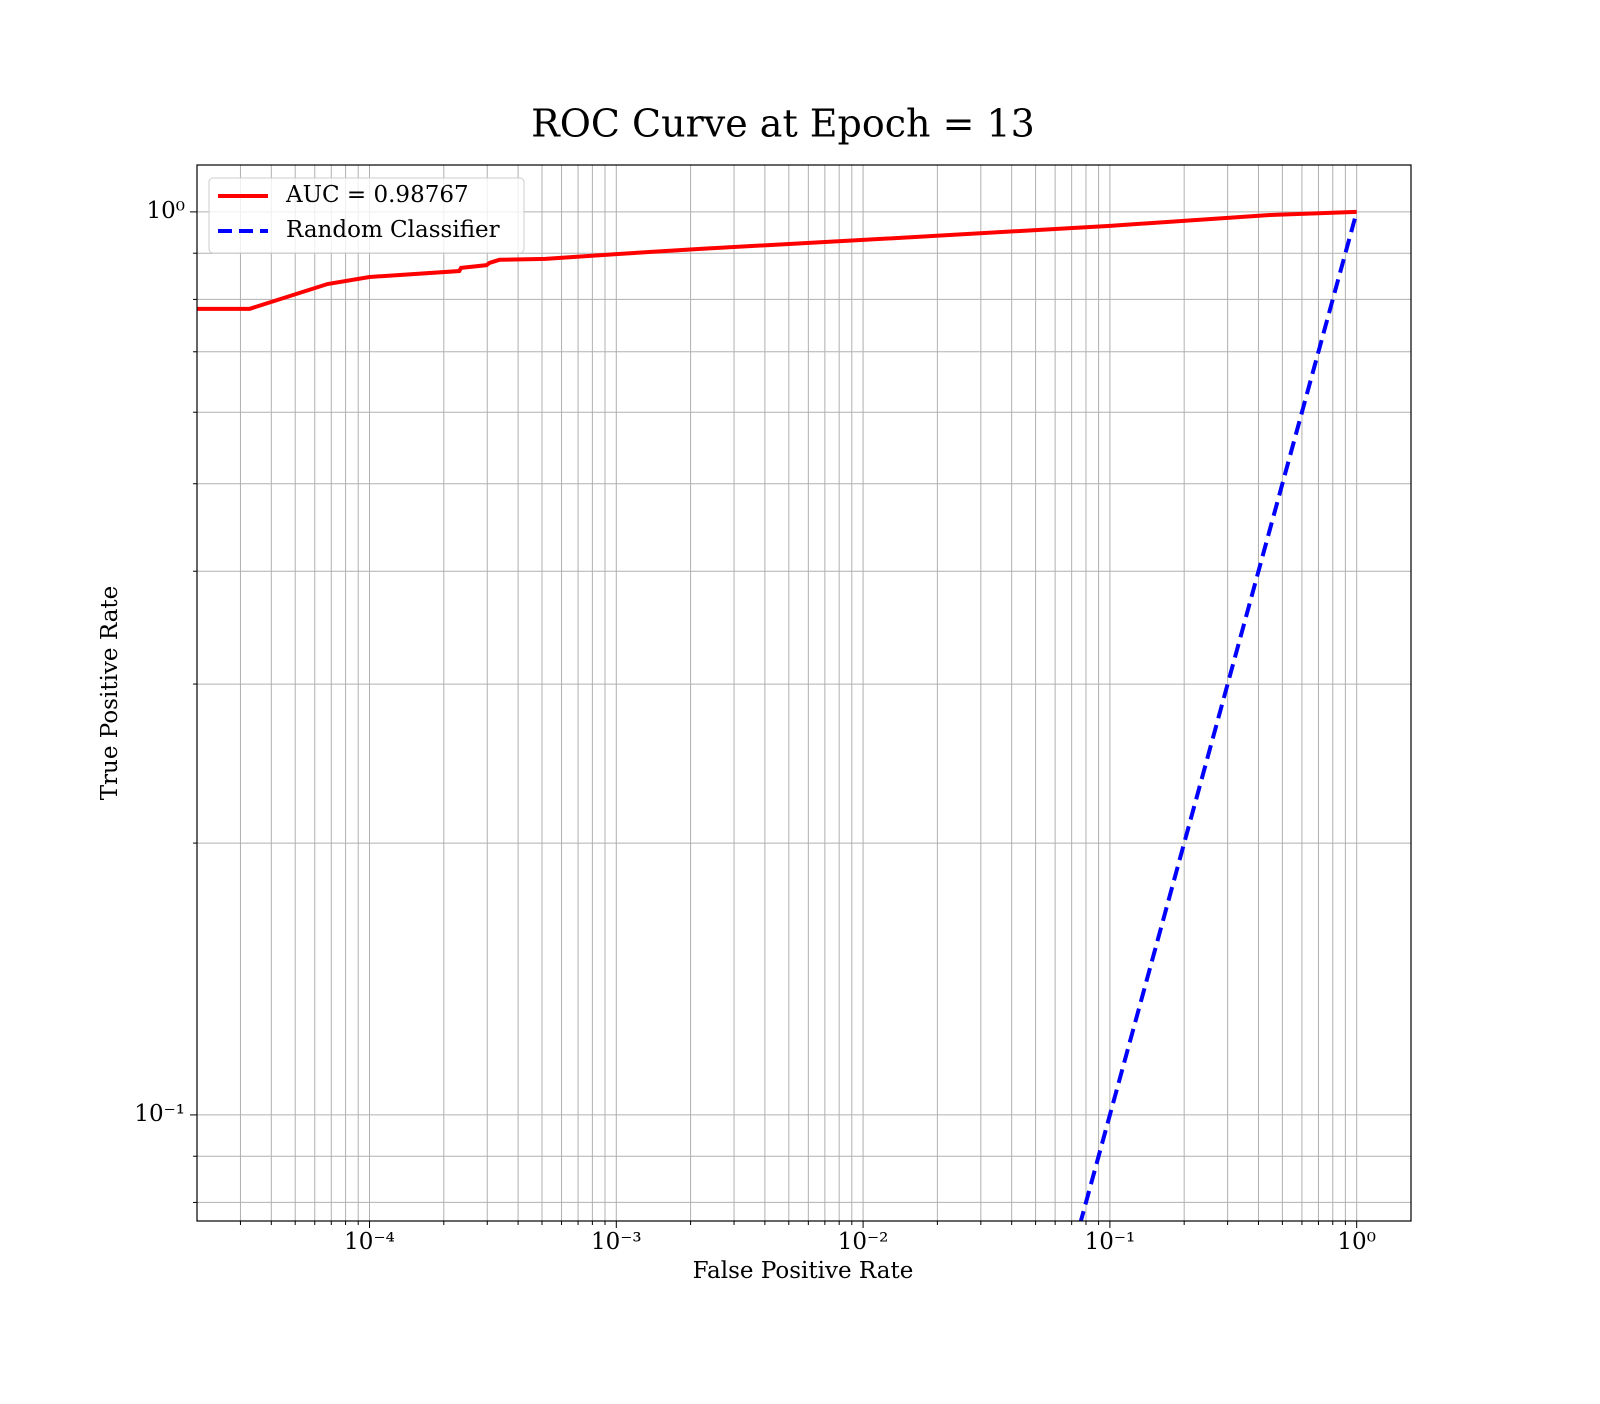  What do you see at coordinates (1356, 1242) in the screenshot?
I see `x-tick-label: 10⁰` at bounding box center [1356, 1242].